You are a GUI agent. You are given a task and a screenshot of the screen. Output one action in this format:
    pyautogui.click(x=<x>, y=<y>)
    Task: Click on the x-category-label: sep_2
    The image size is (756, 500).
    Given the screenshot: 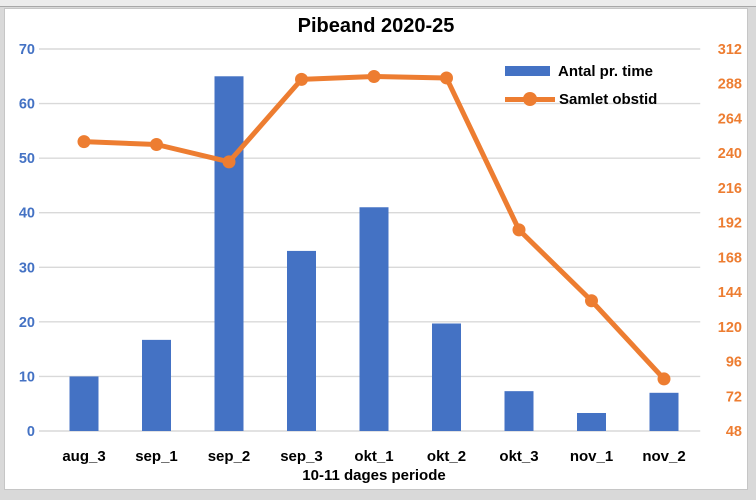 What is the action you would take?
    pyautogui.click(x=229, y=456)
    